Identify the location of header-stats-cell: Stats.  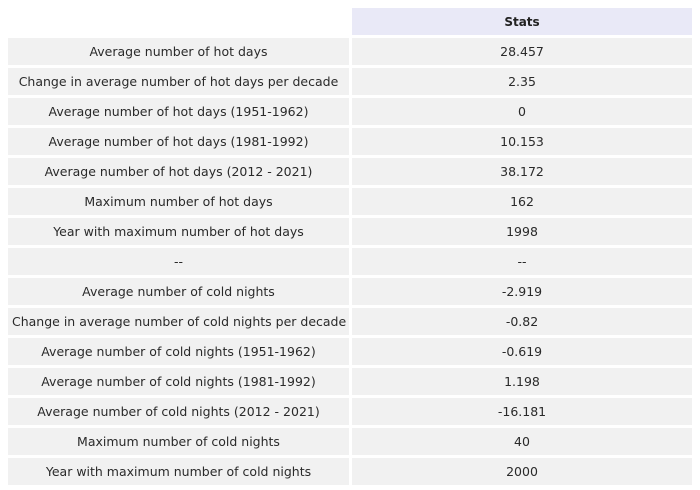
(522, 21).